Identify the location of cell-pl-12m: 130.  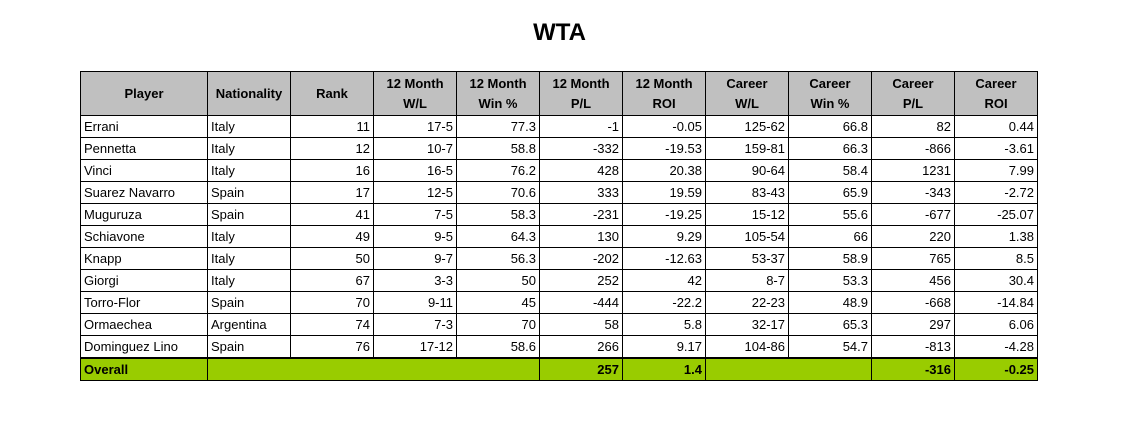
(581, 236).